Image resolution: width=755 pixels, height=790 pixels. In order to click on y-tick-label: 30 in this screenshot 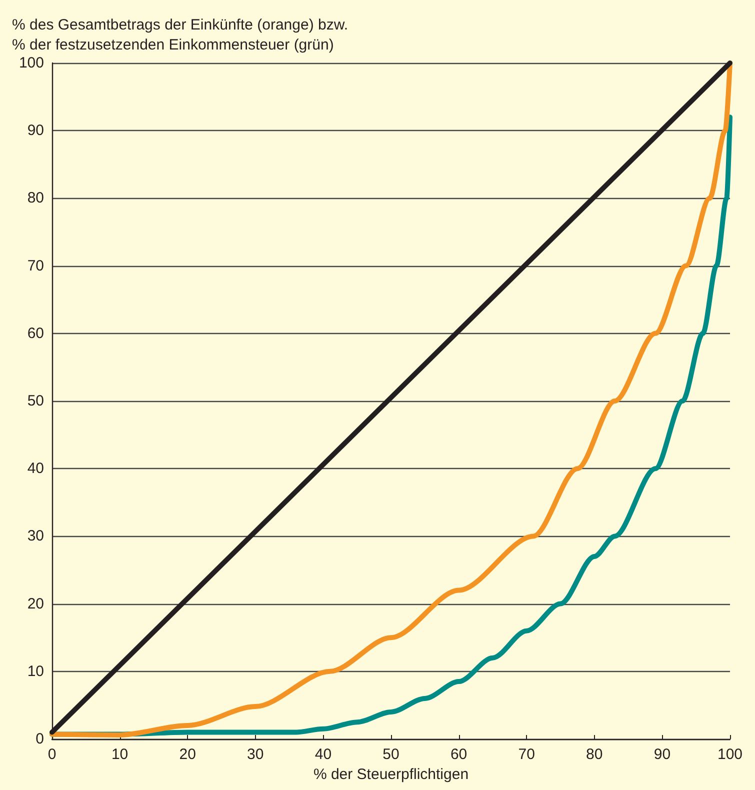, I will do `click(35, 536)`.